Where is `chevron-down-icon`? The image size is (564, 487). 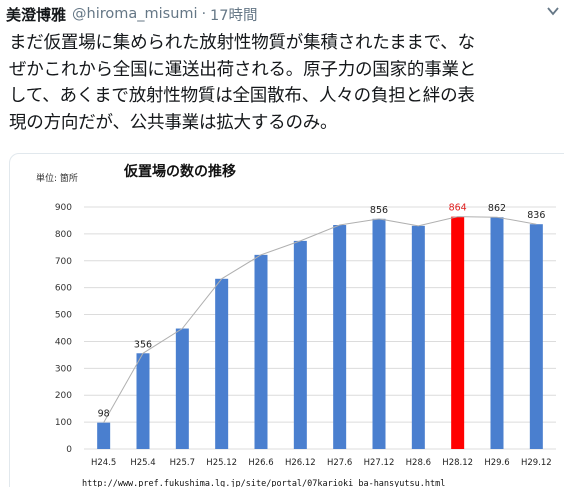 chevron-down-icon is located at coordinates (553, 11).